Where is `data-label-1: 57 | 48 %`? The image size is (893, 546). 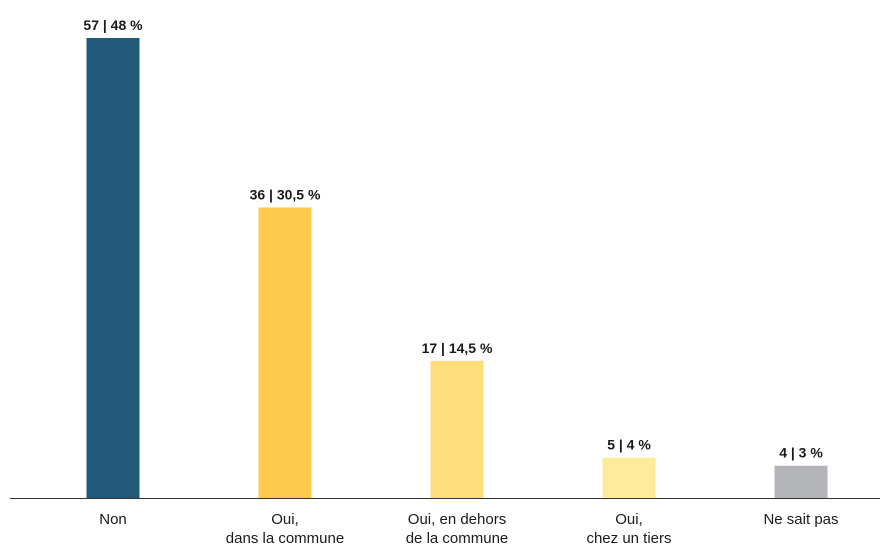 data-label-1: 57 | 48 % is located at coordinates (113, 25).